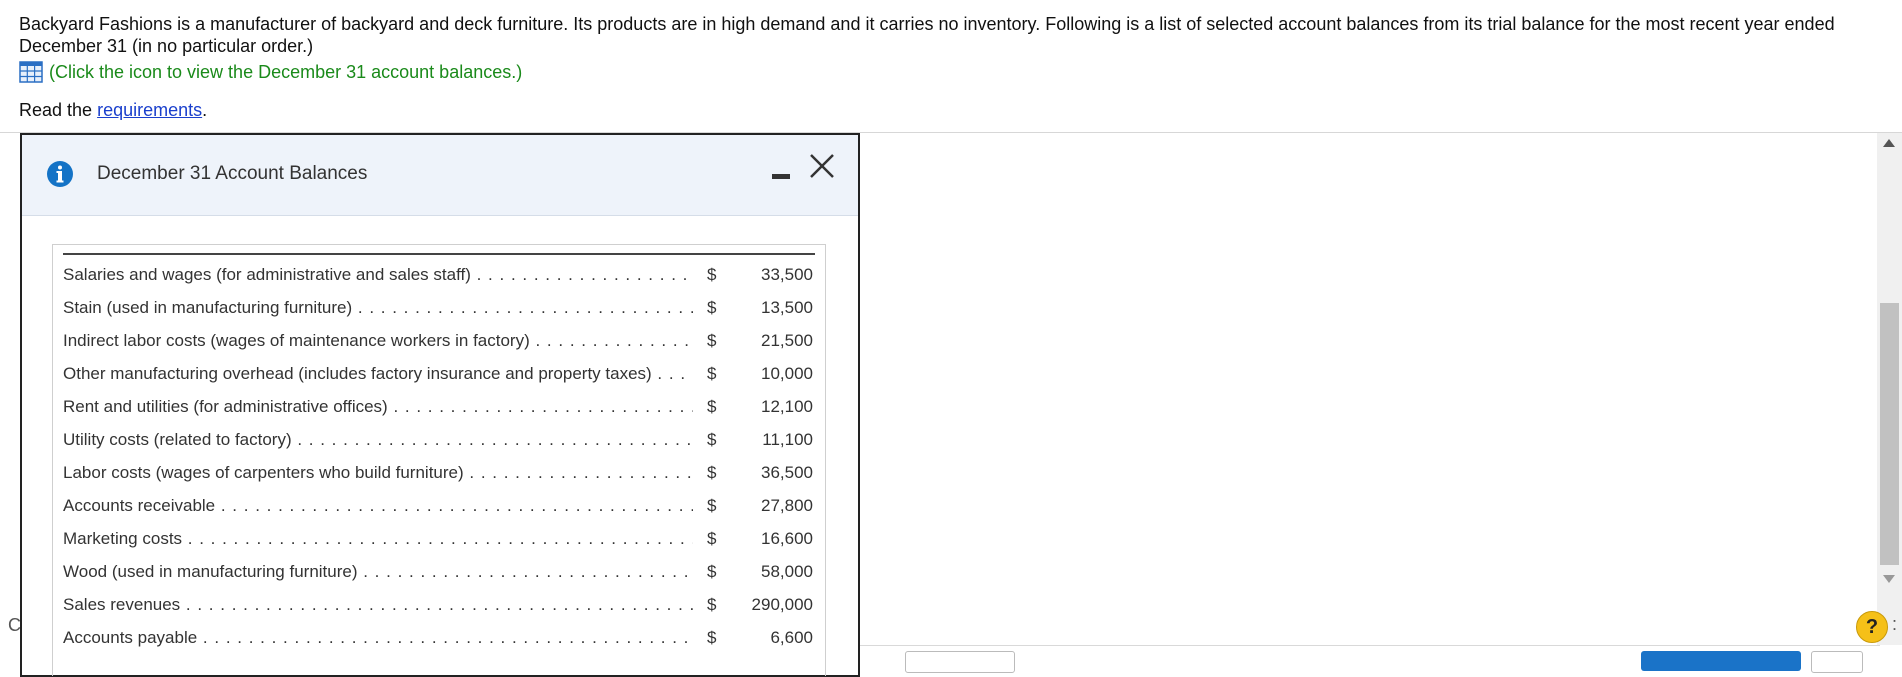 This screenshot has width=1902, height=677. Describe the element at coordinates (787, 538) in the screenshot. I see `account-value: 16,600` at that location.